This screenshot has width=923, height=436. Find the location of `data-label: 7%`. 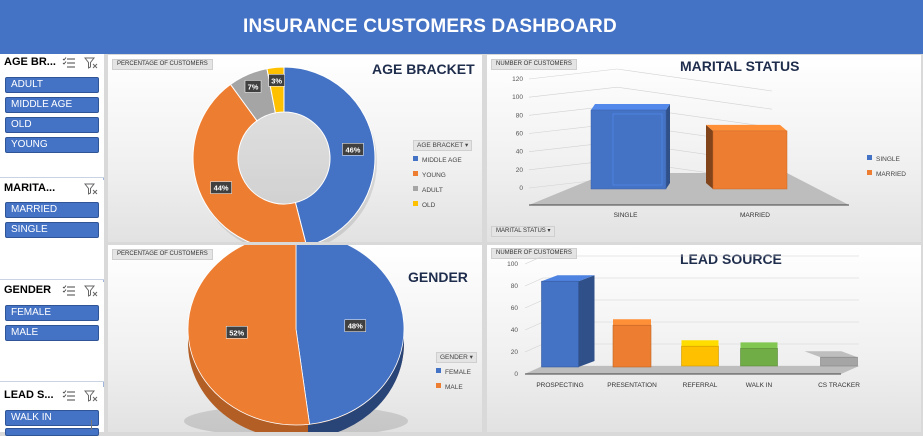

data-label: 7% is located at coordinates (253, 86).